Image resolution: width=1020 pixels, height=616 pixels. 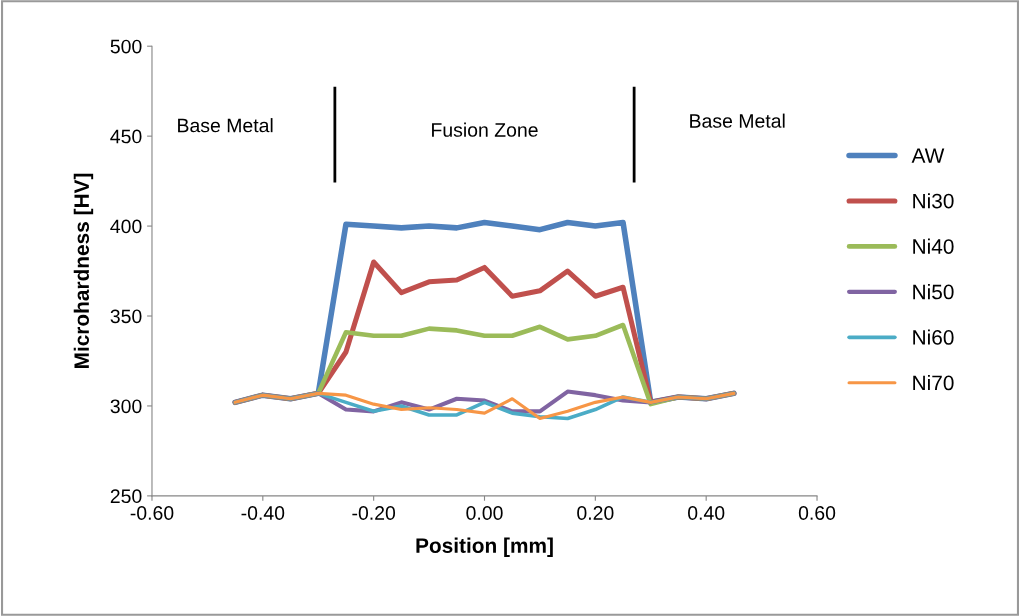 I want to click on x-tick-label: -0.40, so click(x=263, y=513).